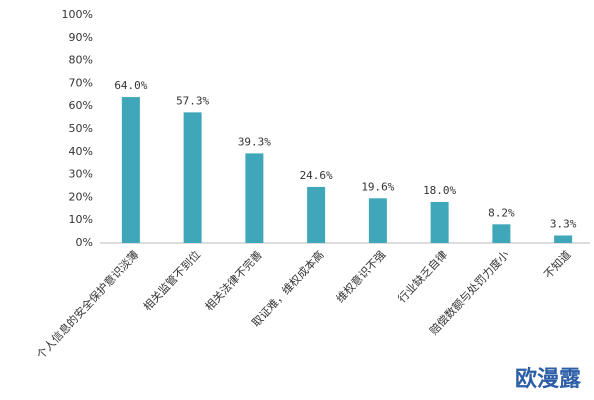 The width and height of the screenshot is (594, 400). Describe the element at coordinates (439, 190) in the screenshot. I see `value-label: 18.0%` at that location.